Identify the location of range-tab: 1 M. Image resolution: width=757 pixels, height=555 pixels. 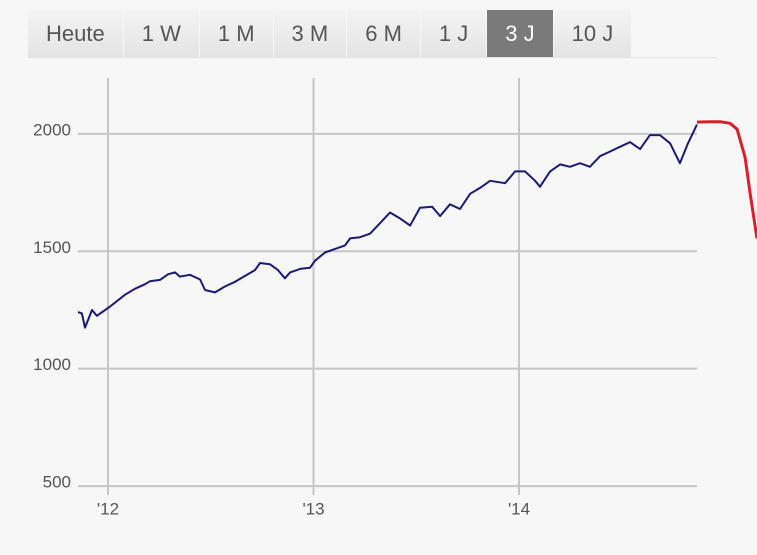
(236, 33).